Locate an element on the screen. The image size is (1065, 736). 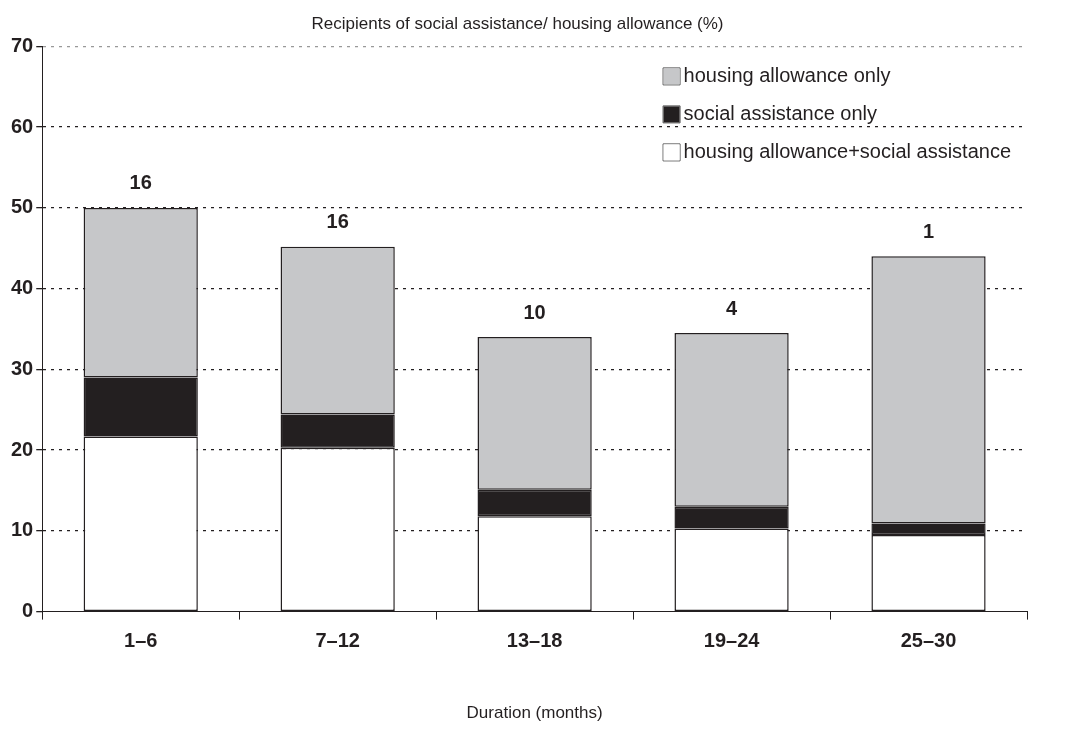
y-tick-label: 20 is located at coordinates (22, 448).